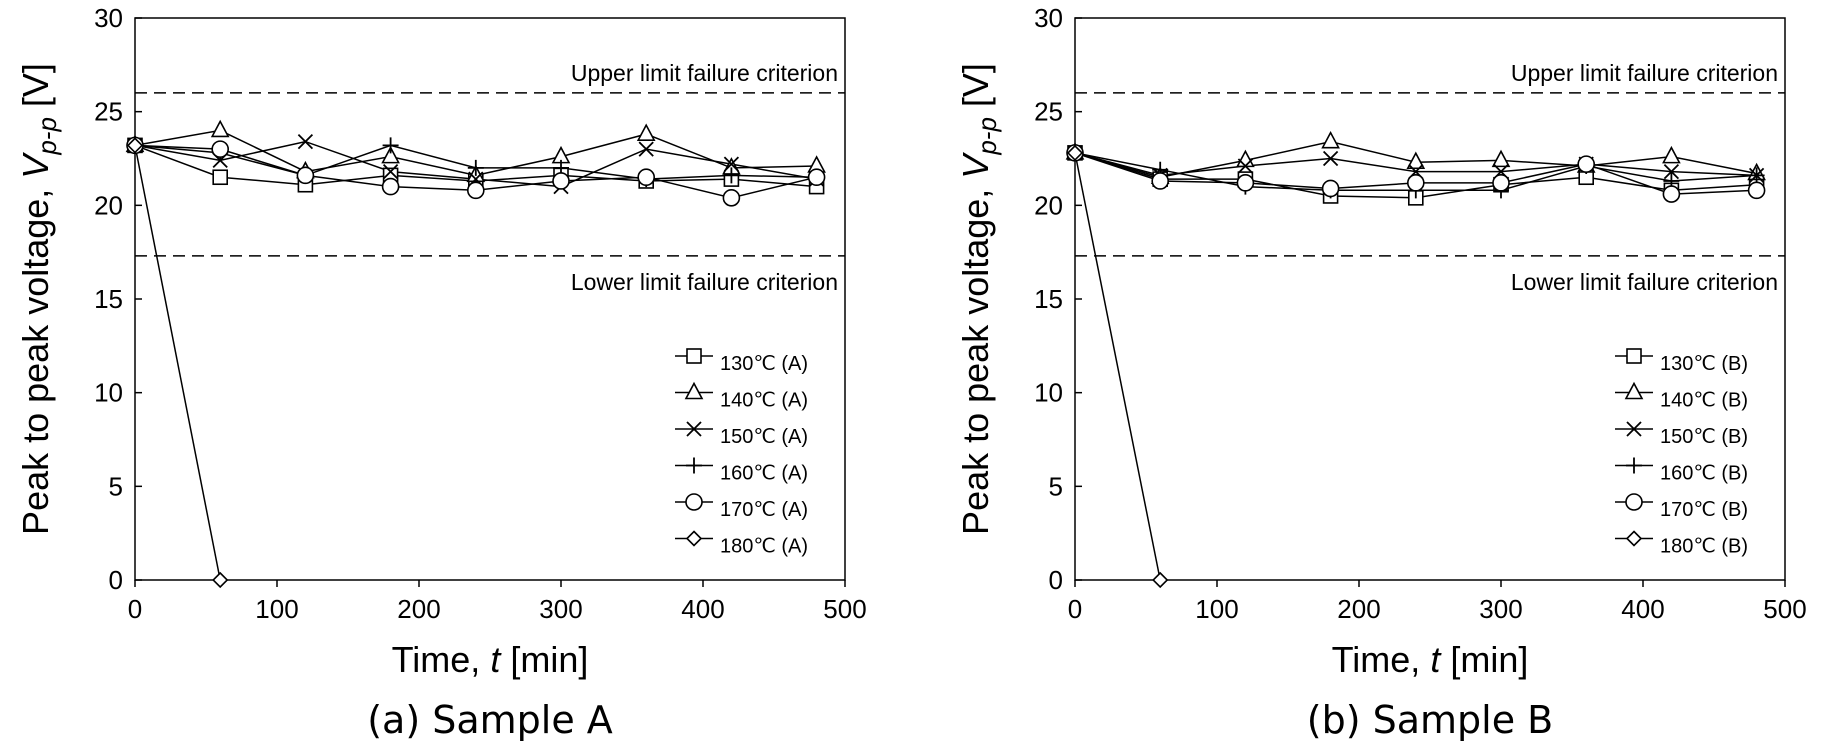 This screenshot has width=1830, height=743. What do you see at coordinates (1644, 73) in the screenshot?
I see `upper-limit-label: Upper limit failure criterion` at bounding box center [1644, 73].